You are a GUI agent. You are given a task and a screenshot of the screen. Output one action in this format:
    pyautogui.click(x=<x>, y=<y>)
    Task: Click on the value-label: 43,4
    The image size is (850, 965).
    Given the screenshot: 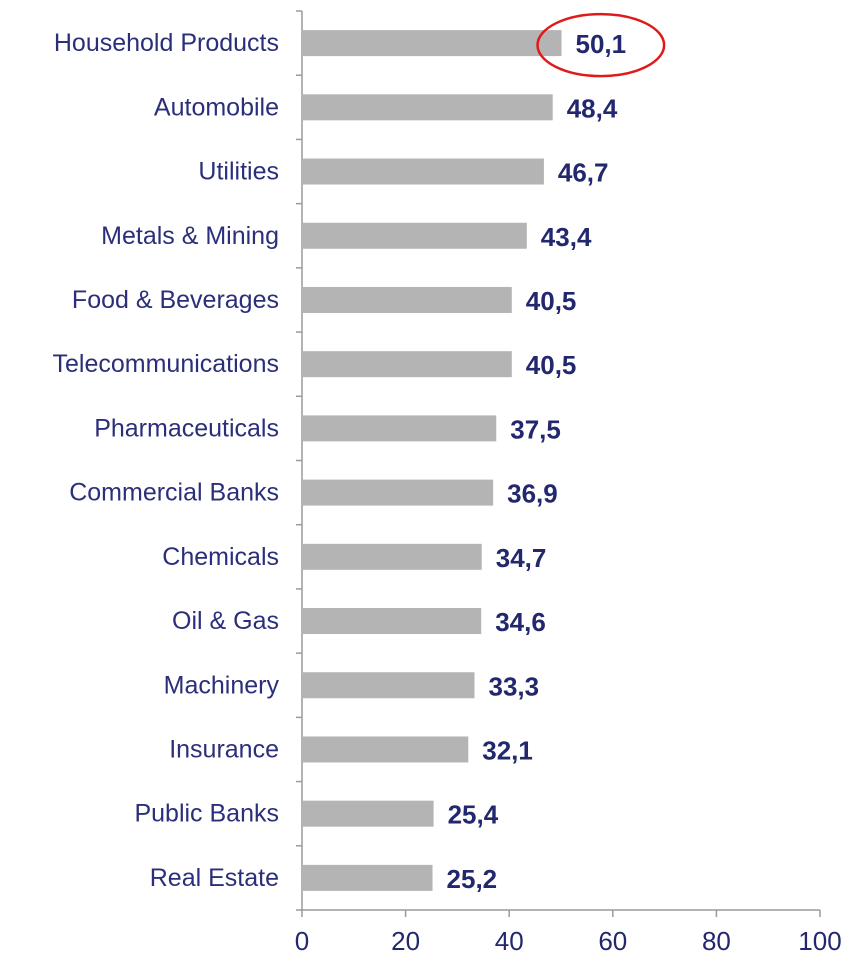 What is the action you would take?
    pyautogui.click(x=566, y=237)
    